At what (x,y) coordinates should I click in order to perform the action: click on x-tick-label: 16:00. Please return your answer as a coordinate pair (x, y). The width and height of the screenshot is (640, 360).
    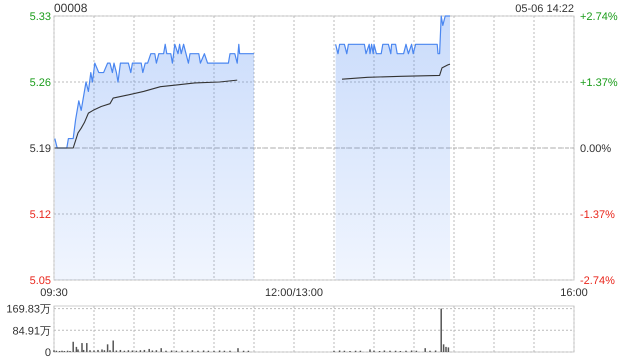
    Looking at the image, I should click on (574, 293).